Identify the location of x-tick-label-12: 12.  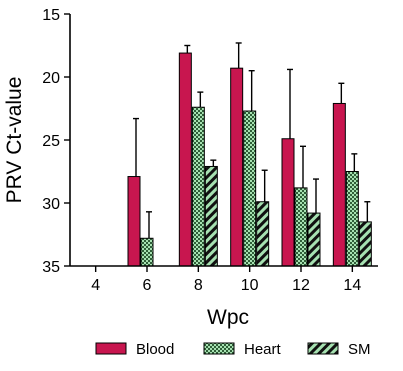
(301, 285).